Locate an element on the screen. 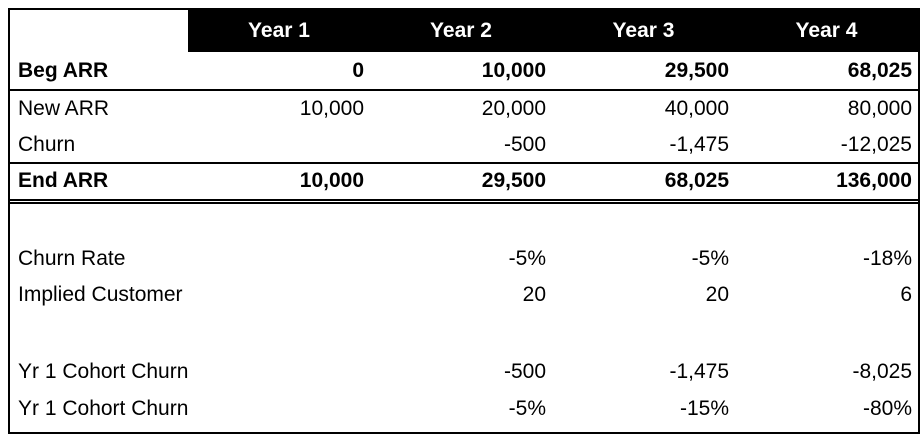  cell-value: 136,000 is located at coordinates (826, 183).